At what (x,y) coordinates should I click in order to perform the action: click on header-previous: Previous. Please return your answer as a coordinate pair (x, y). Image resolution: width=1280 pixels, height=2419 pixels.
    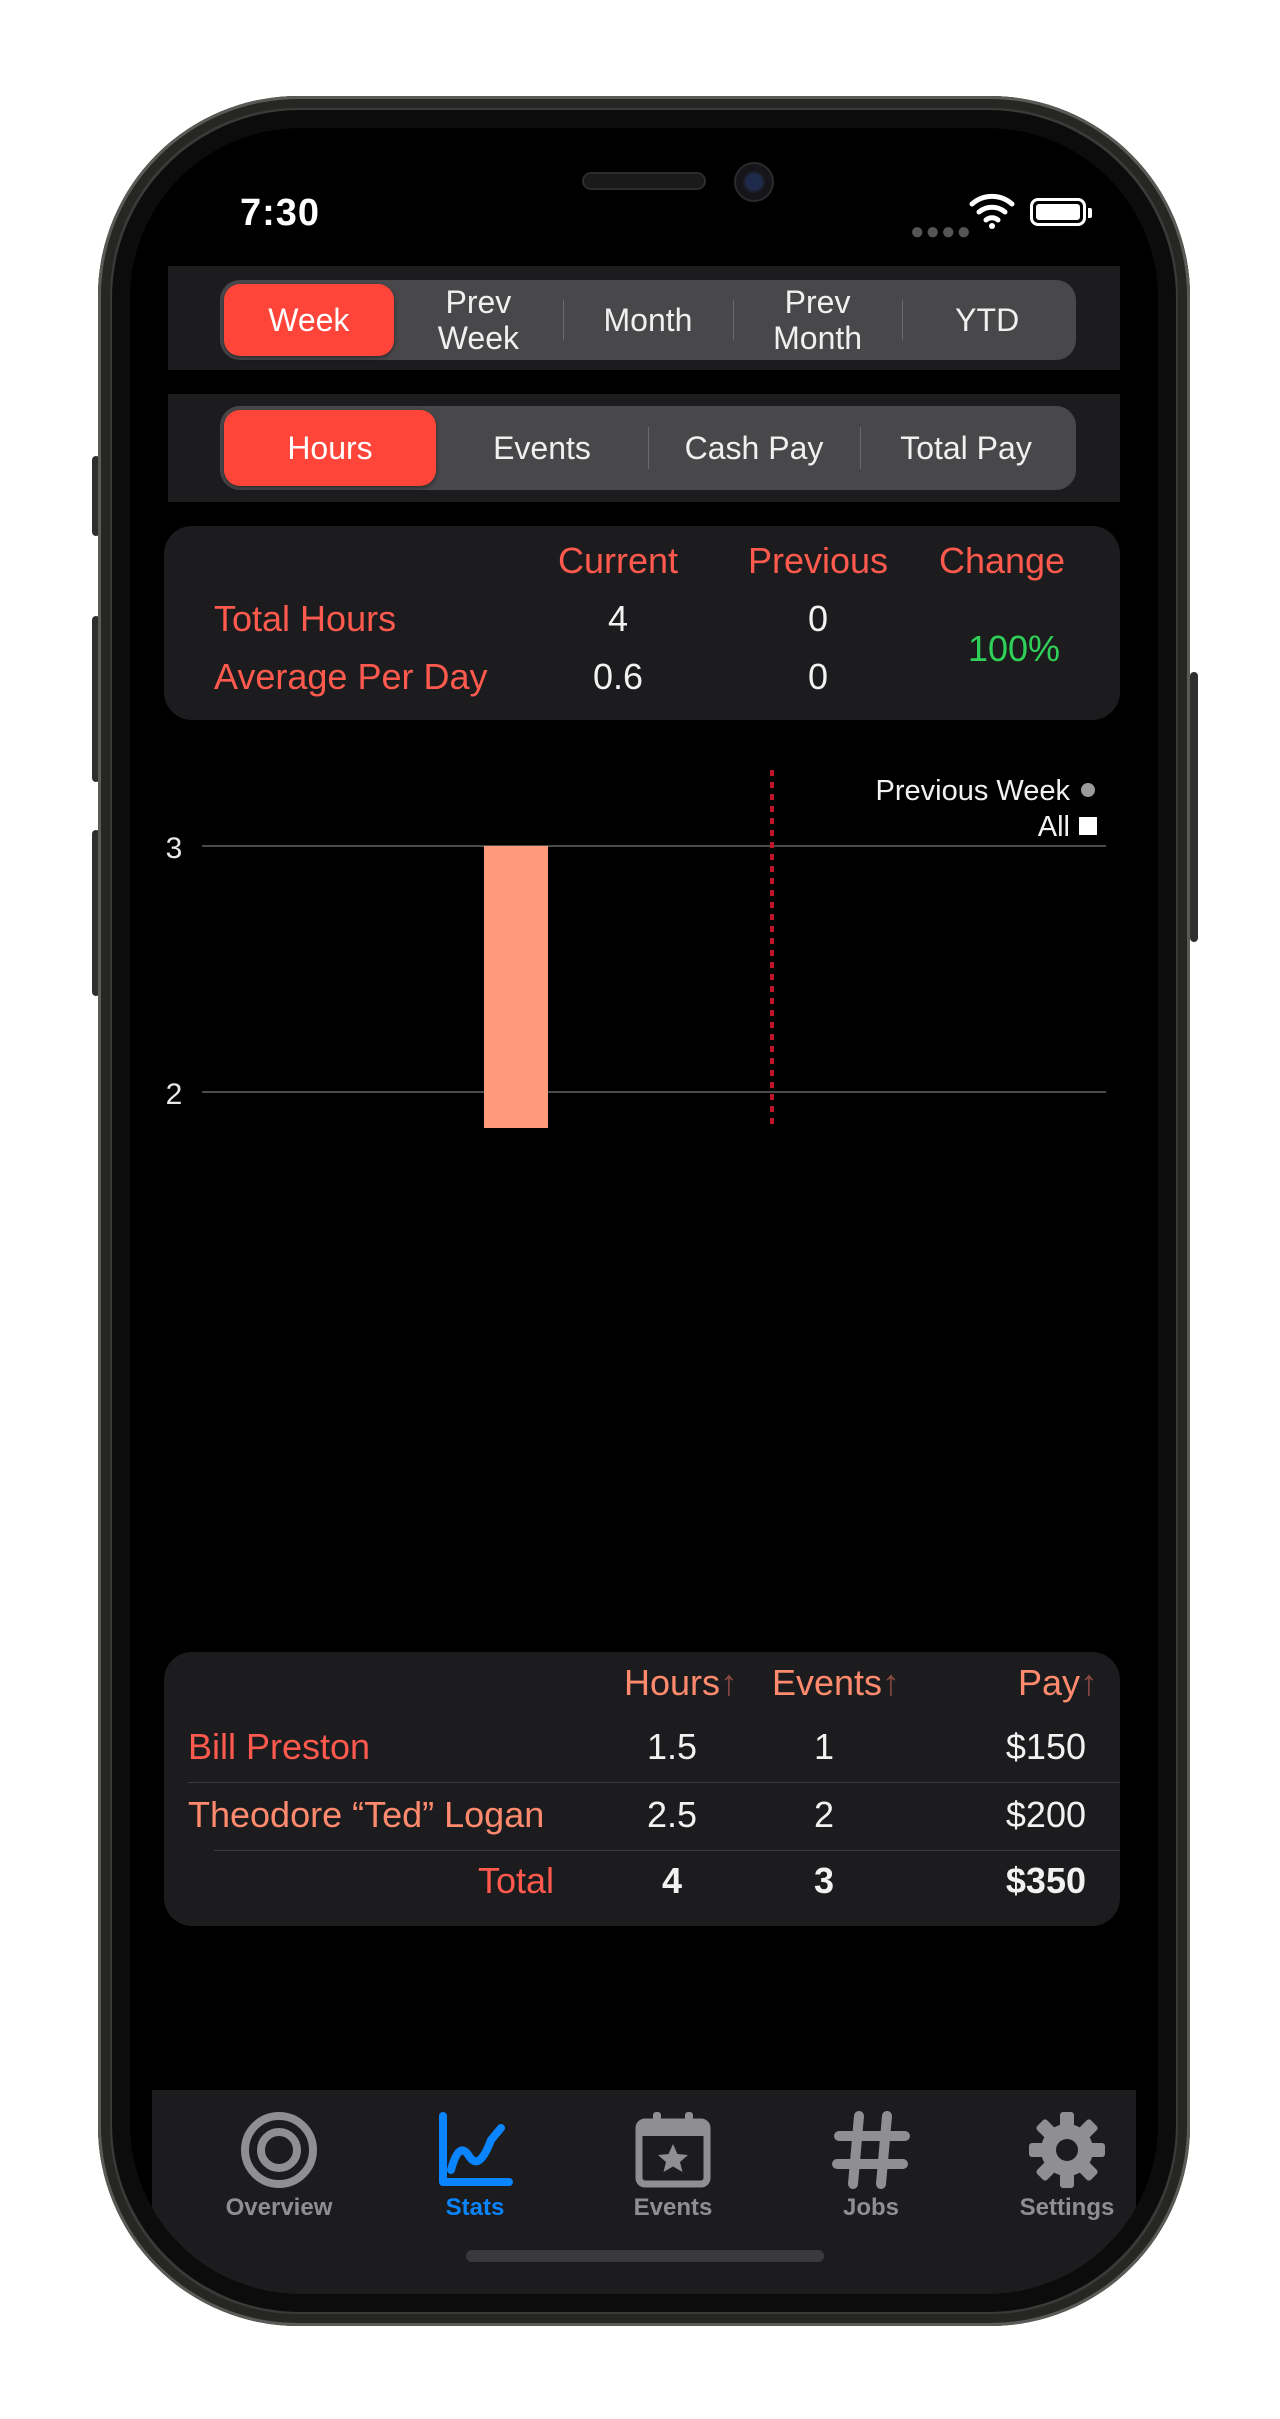
    Looking at the image, I should click on (818, 560).